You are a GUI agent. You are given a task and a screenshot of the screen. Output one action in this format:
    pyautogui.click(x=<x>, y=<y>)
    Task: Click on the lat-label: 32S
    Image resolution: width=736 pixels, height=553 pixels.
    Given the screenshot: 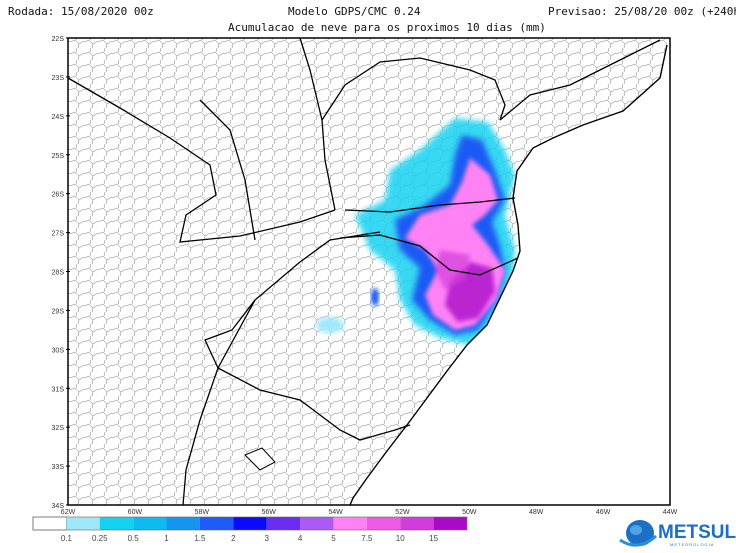 What is the action you would take?
    pyautogui.click(x=58, y=428)
    